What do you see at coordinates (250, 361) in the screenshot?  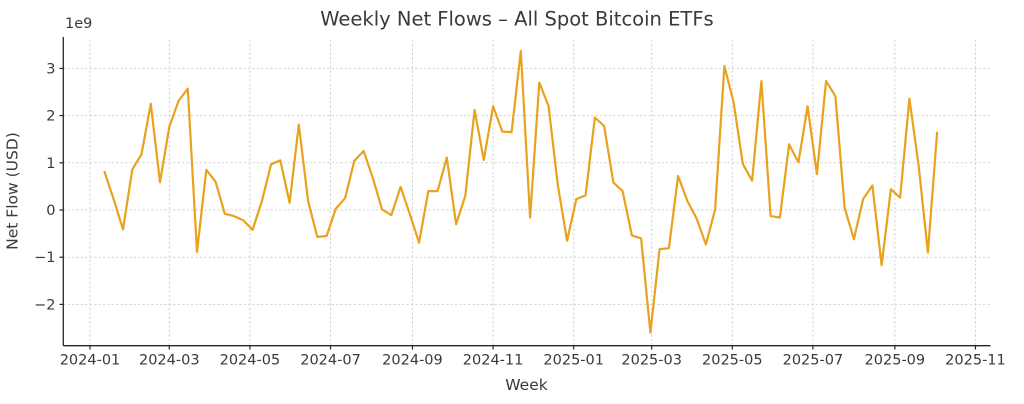 I see `x-tick-label: 2024-05` at bounding box center [250, 361].